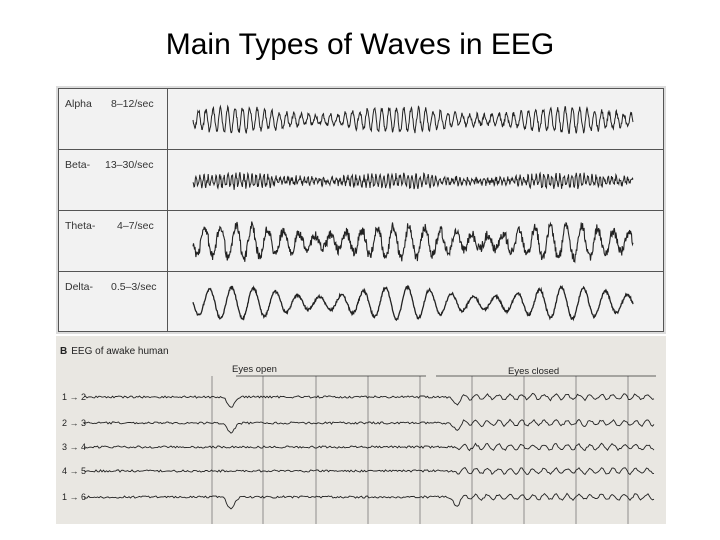  I want to click on wave-row-alpha: Alpha 8–12/sec, so click(361, 119).